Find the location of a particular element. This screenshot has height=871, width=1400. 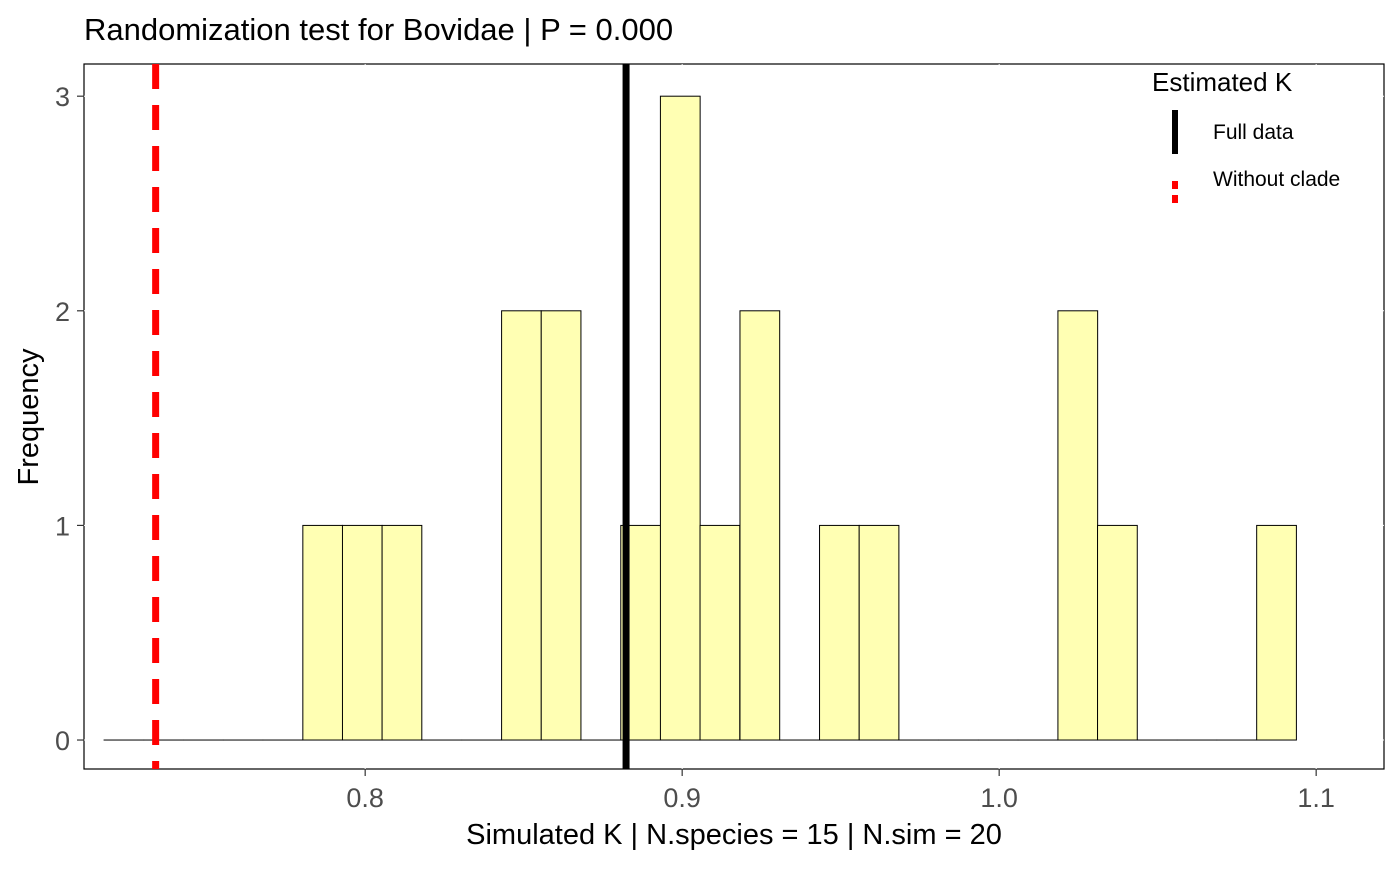

x-tick-label: 1.1 is located at coordinates (1316, 798).